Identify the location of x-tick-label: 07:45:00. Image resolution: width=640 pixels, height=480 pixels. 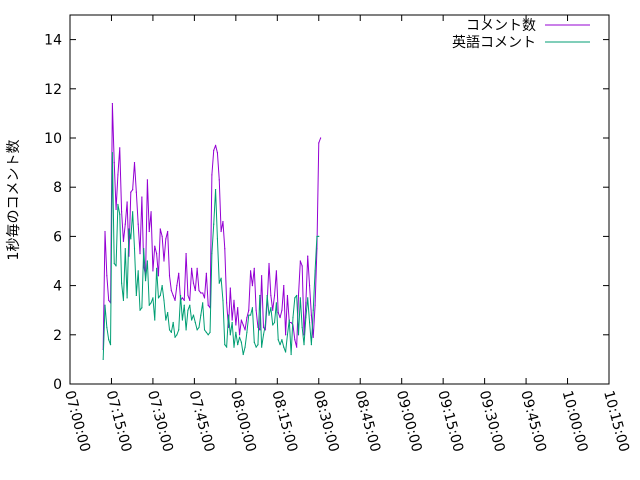
(202, 421).